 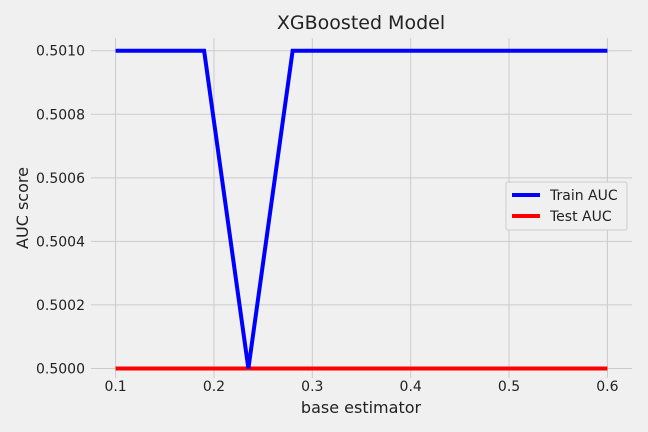 I want to click on y-axis: 0.5000 0.5002 0.5004 0.5006 0.5008 0.5010, so click(x=60, y=211).